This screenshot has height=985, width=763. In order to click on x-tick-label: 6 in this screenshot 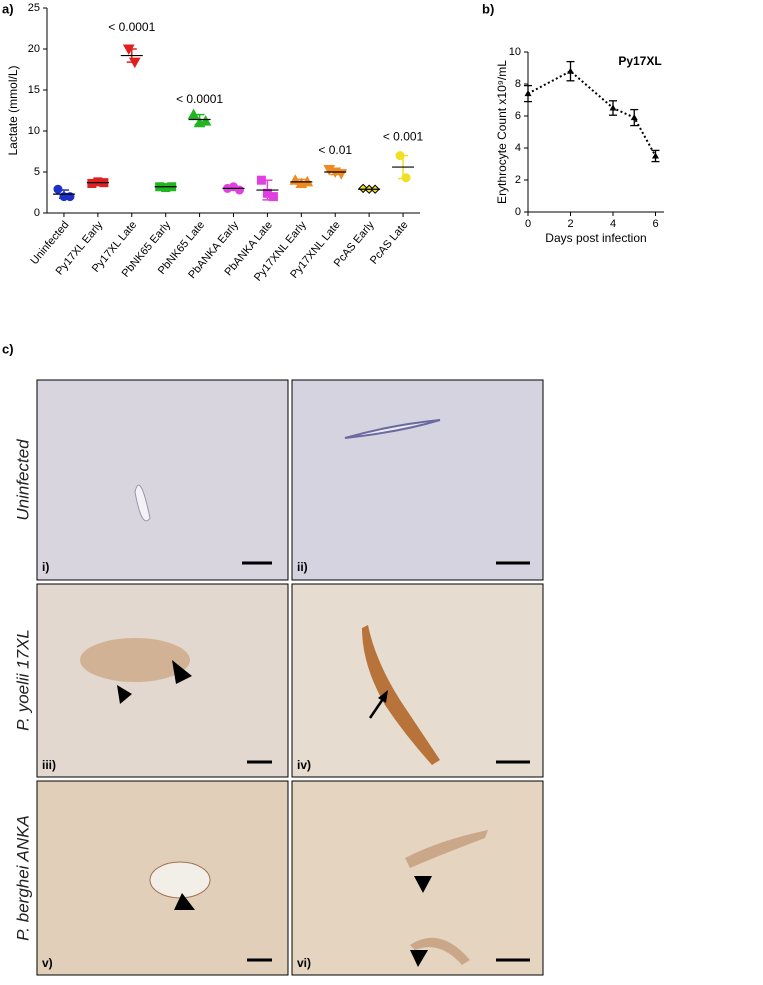, I will do `click(655, 224)`.